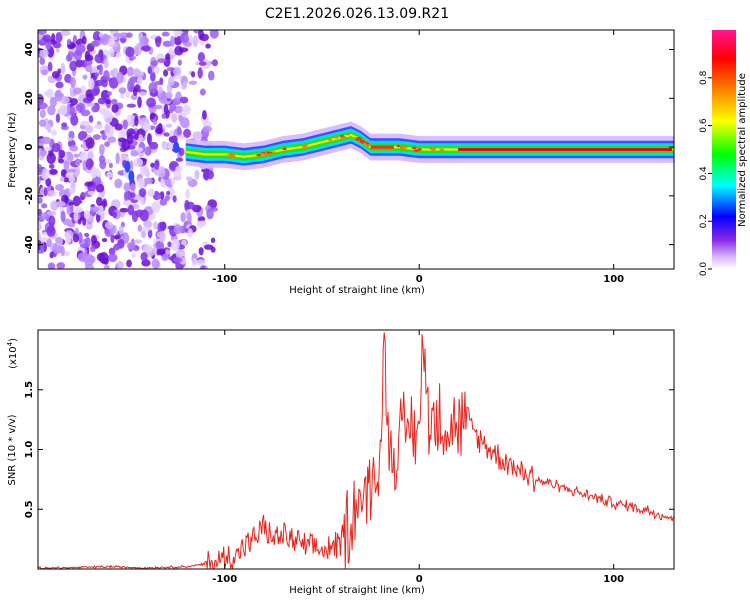  I want to click on colorbar-tick-label: 0.8, so click(704, 77).